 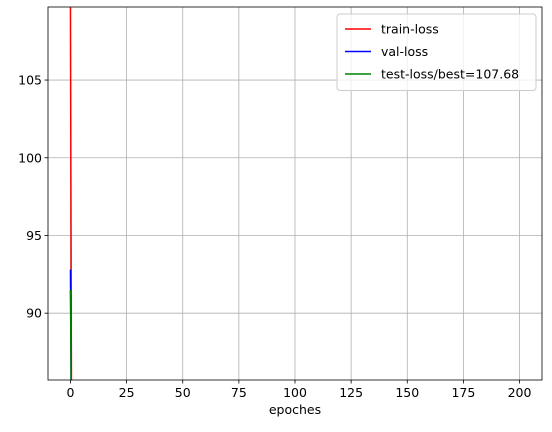 What do you see at coordinates (404, 51) in the screenshot?
I see `legend-label: val-loss` at bounding box center [404, 51].